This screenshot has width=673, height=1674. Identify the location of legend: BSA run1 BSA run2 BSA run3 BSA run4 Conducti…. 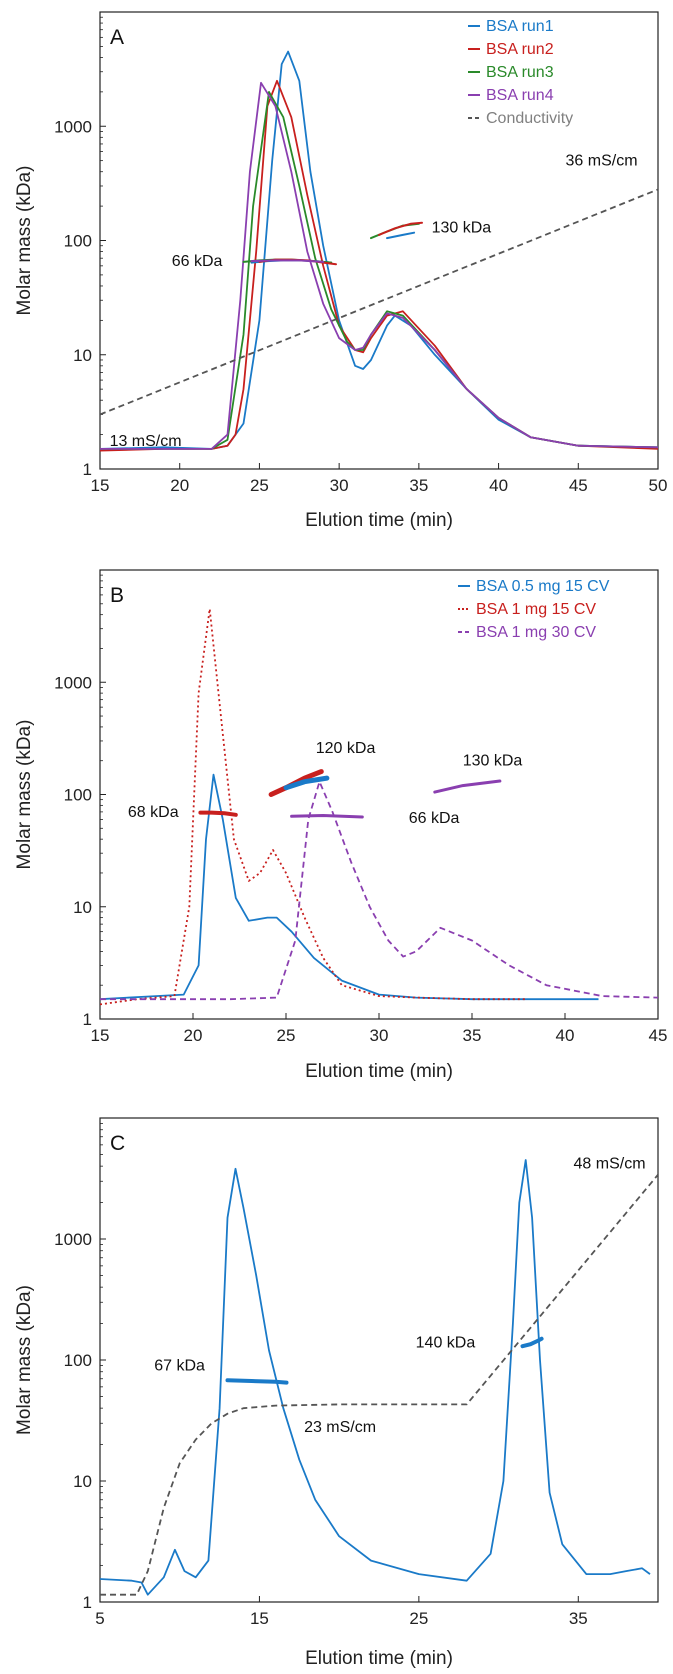
(520, 72).